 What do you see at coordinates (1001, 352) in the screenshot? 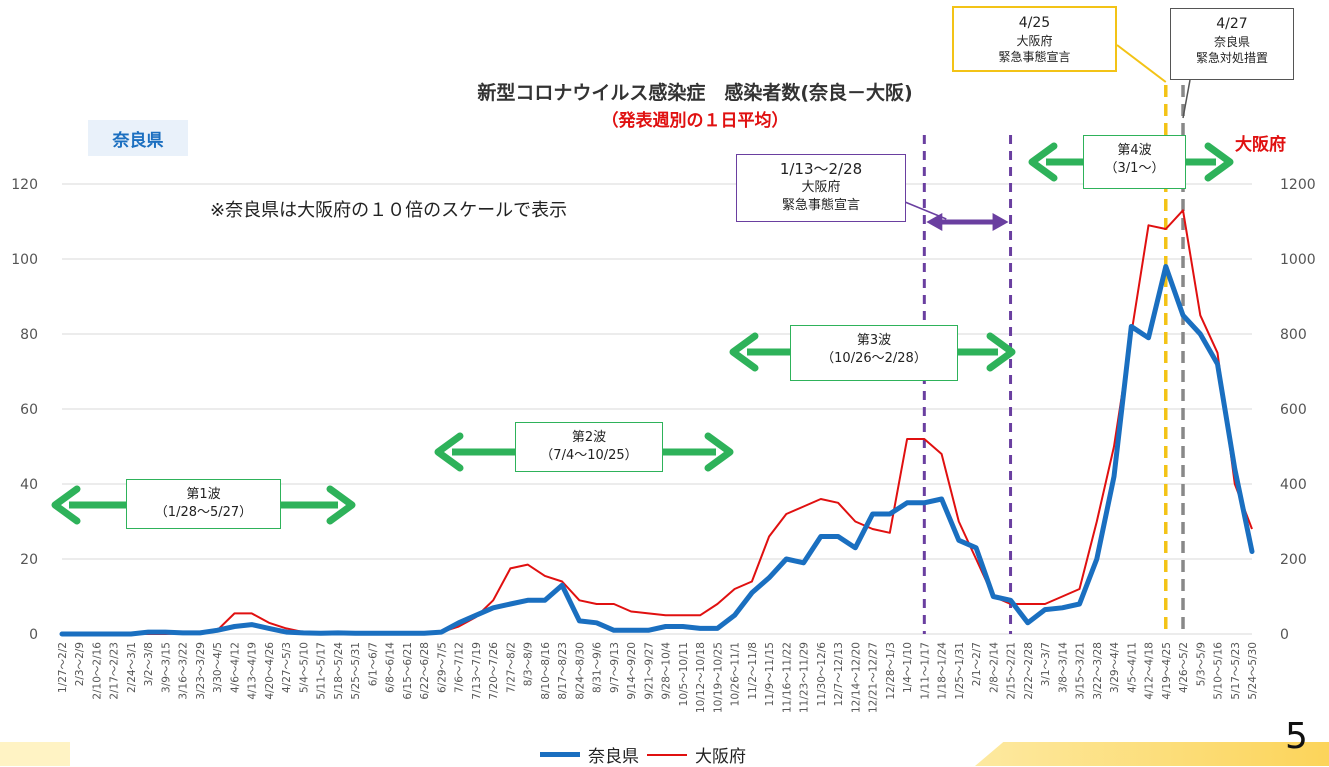
I see `wave3-arrow-head-right` at bounding box center [1001, 352].